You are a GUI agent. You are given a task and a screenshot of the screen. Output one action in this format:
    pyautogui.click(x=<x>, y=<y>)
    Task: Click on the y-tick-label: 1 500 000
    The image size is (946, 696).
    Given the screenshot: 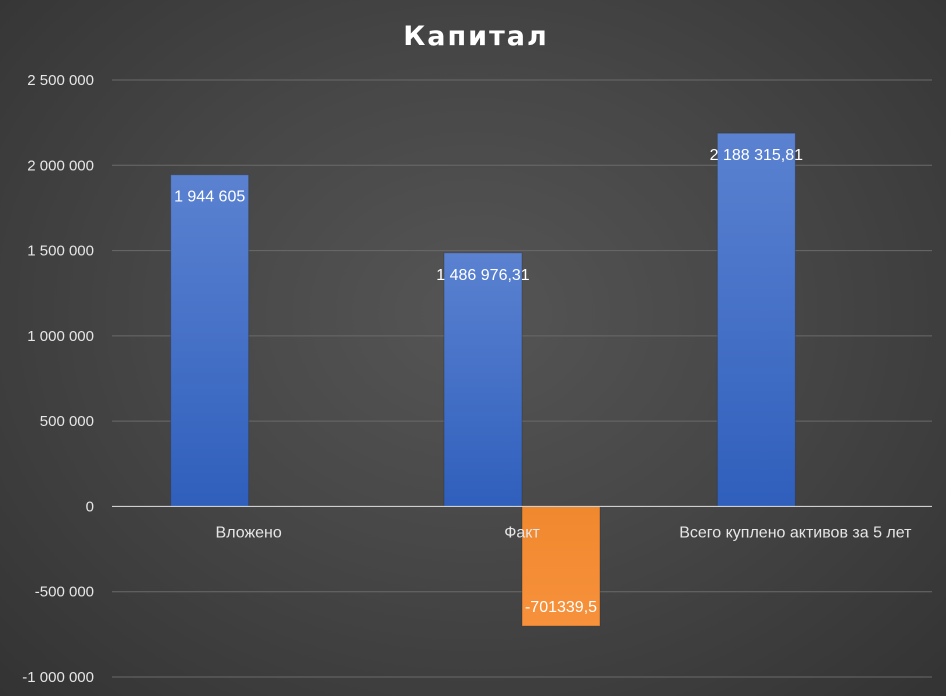 What is the action you would take?
    pyautogui.click(x=60, y=251)
    